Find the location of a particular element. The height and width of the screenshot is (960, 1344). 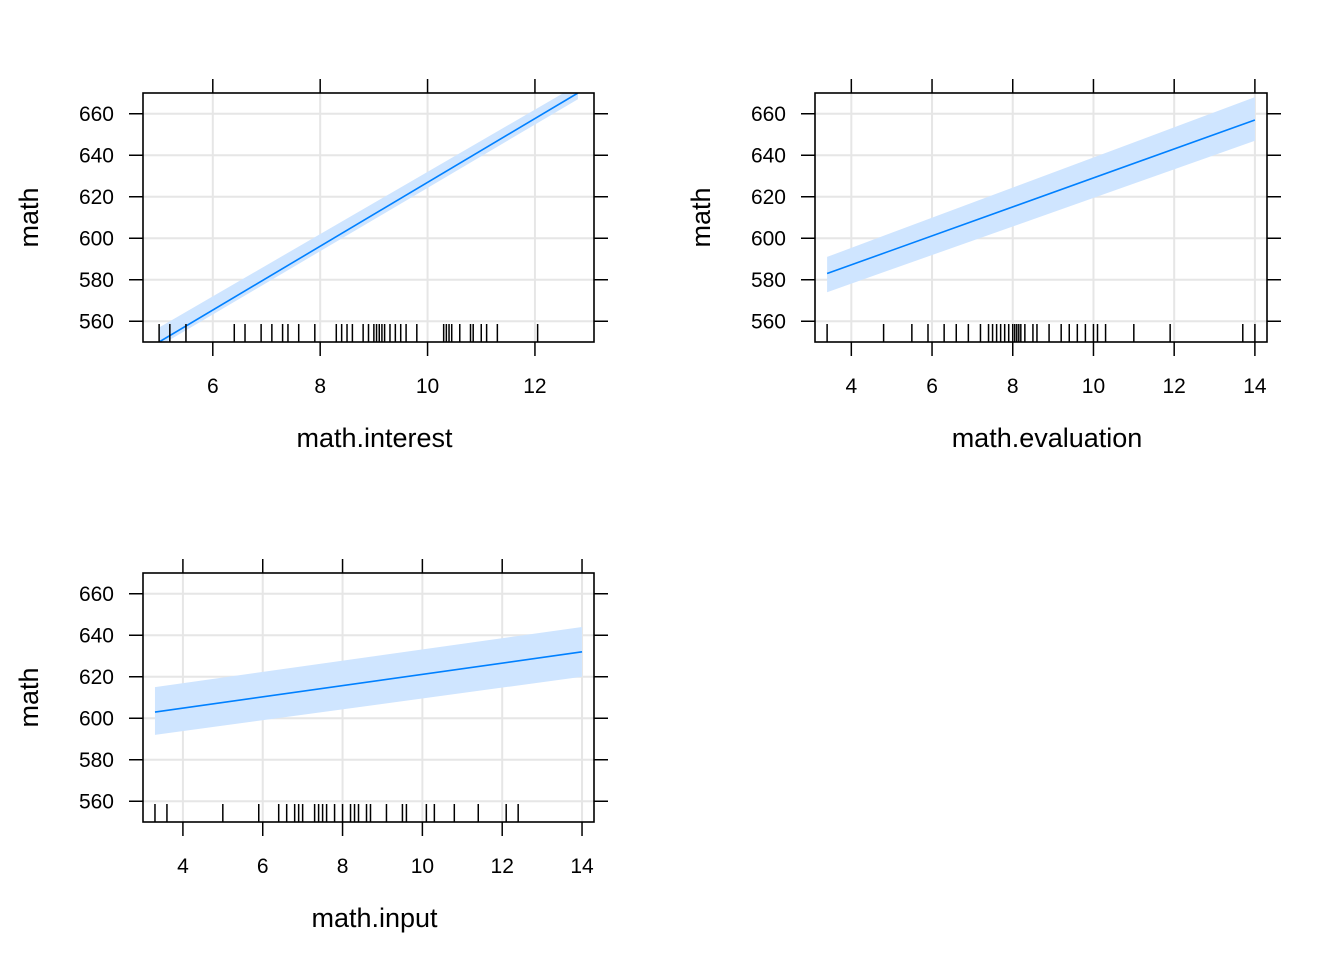

x-axis-title: math.input is located at coordinates (374, 918).